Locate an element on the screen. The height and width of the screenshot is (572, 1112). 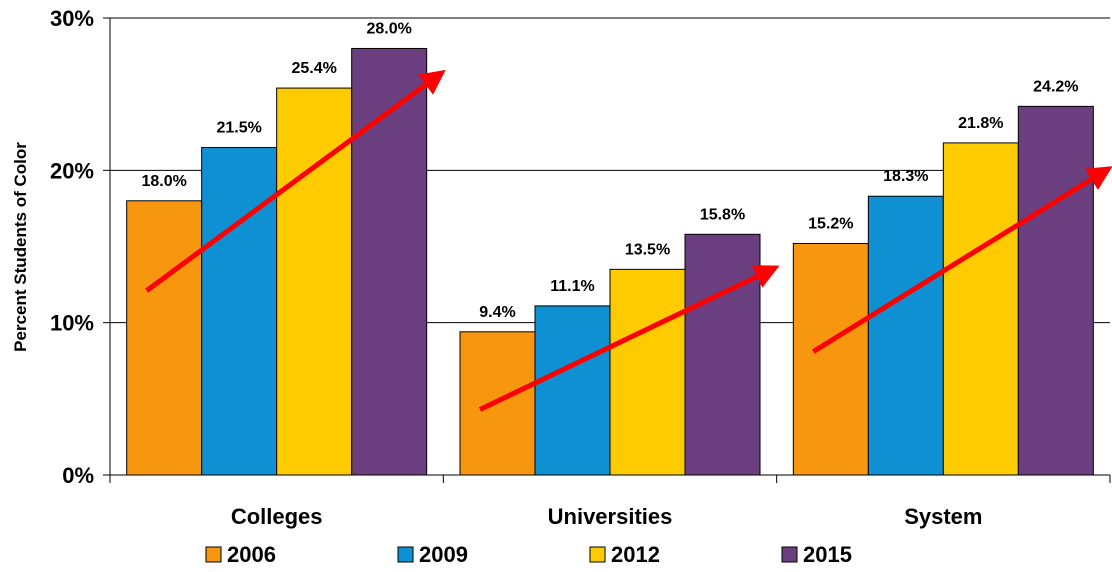
data-label: 18.3% is located at coordinates (905, 176).